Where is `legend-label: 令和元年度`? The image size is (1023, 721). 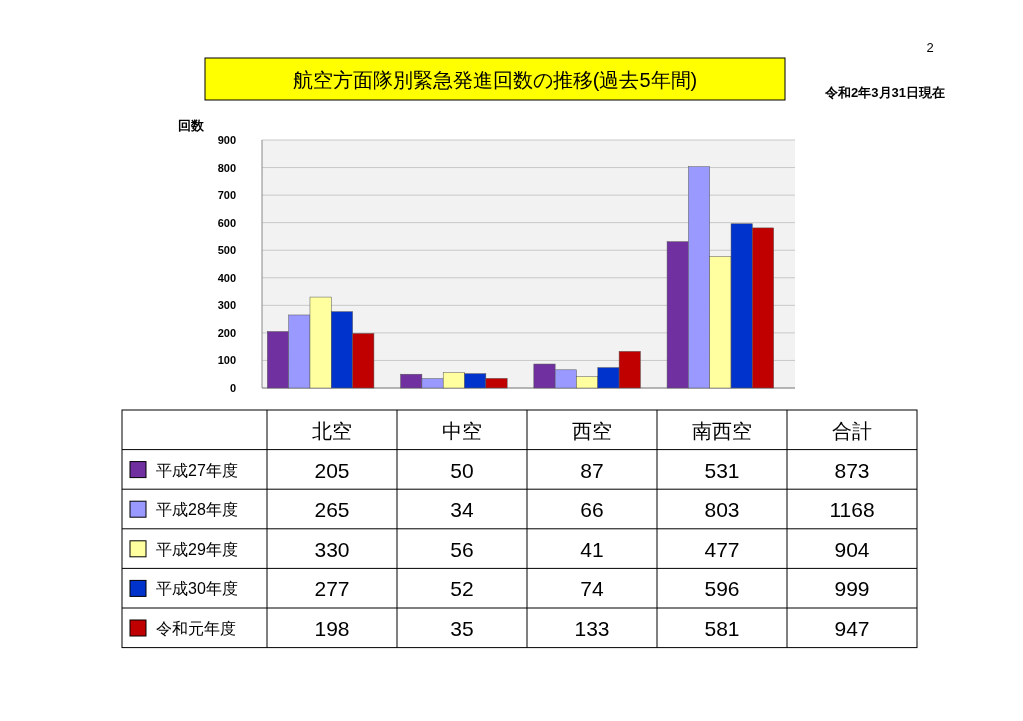 legend-label: 令和元年度 is located at coordinates (196, 628).